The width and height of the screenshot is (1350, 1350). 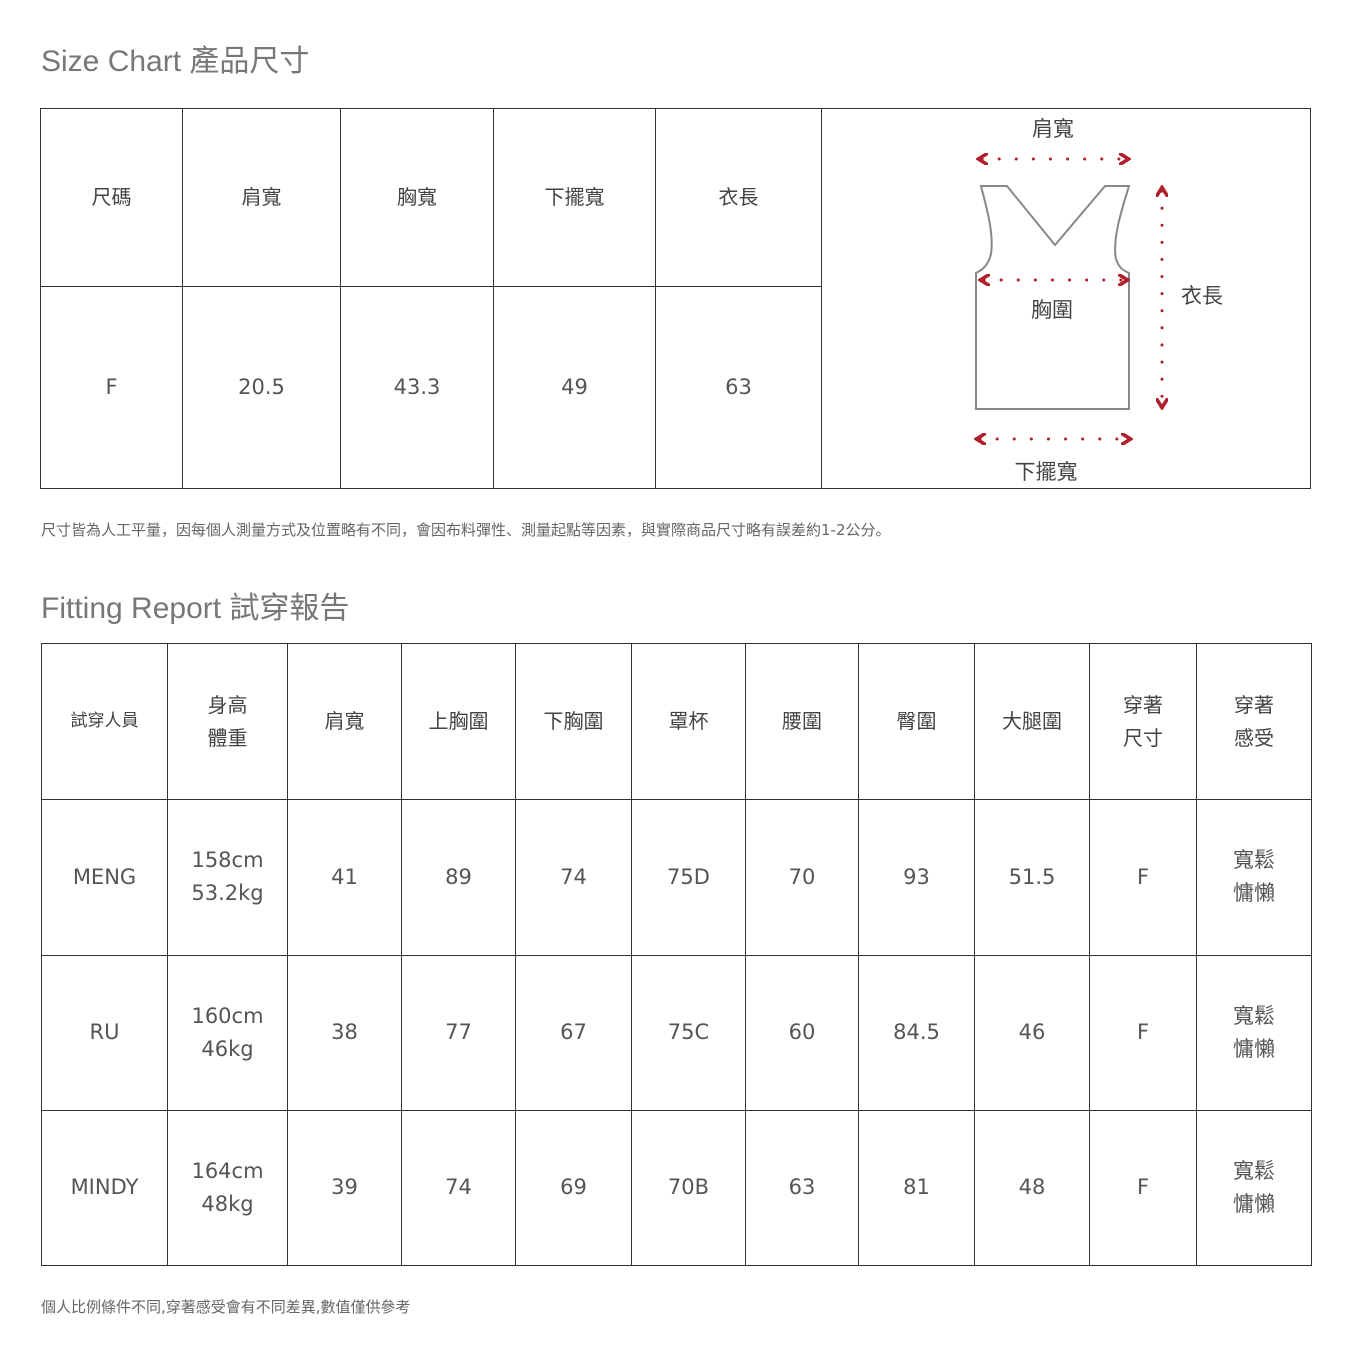 I want to click on cell-value-text: 93, so click(x=916, y=876).